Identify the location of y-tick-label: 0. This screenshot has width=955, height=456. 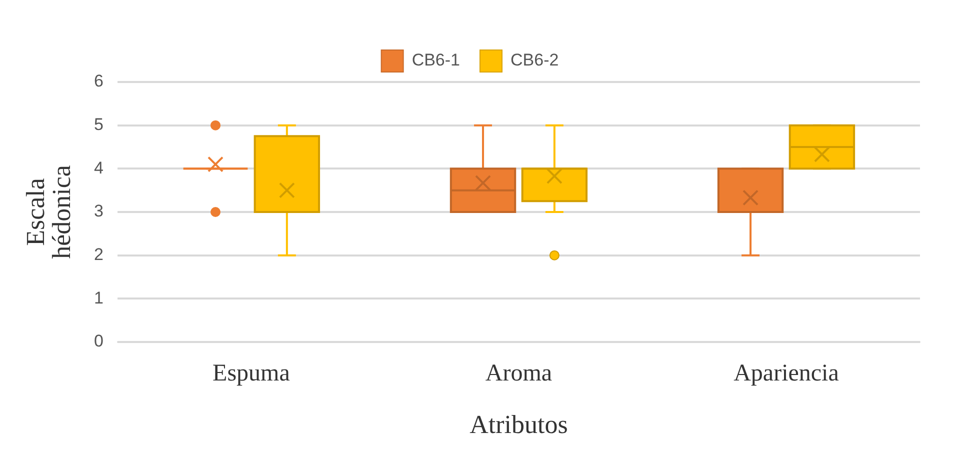
(99, 341).